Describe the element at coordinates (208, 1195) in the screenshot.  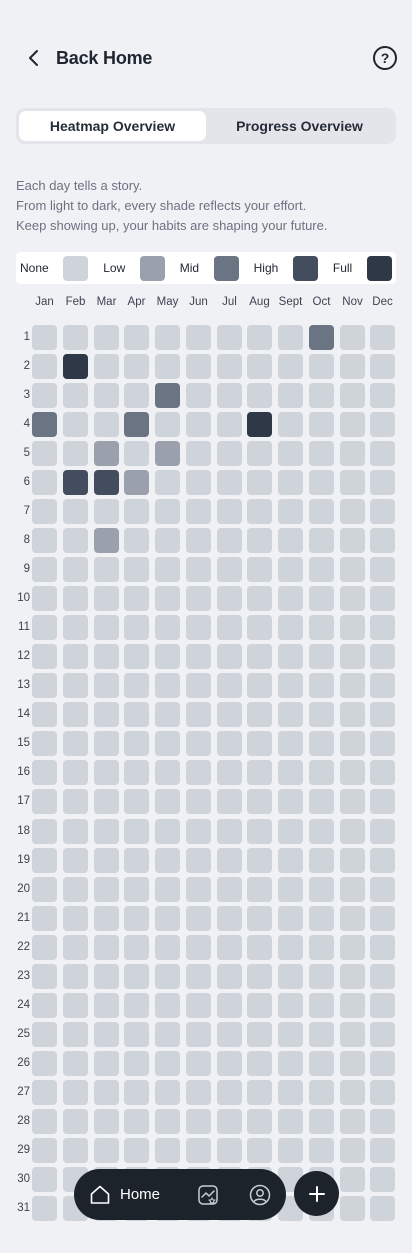
I see `chart-star-icon` at that location.